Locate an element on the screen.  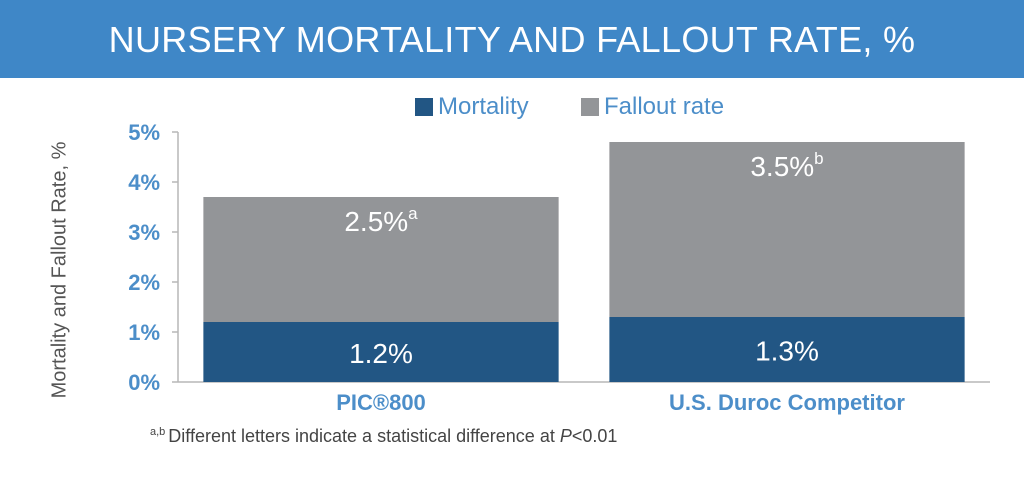
data-label: 1.3% is located at coordinates (787, 351).